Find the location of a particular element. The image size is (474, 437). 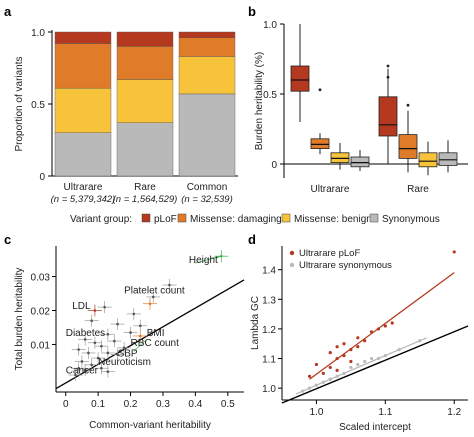

c-trait-label: RBC count is located at coordinates (155, 343).